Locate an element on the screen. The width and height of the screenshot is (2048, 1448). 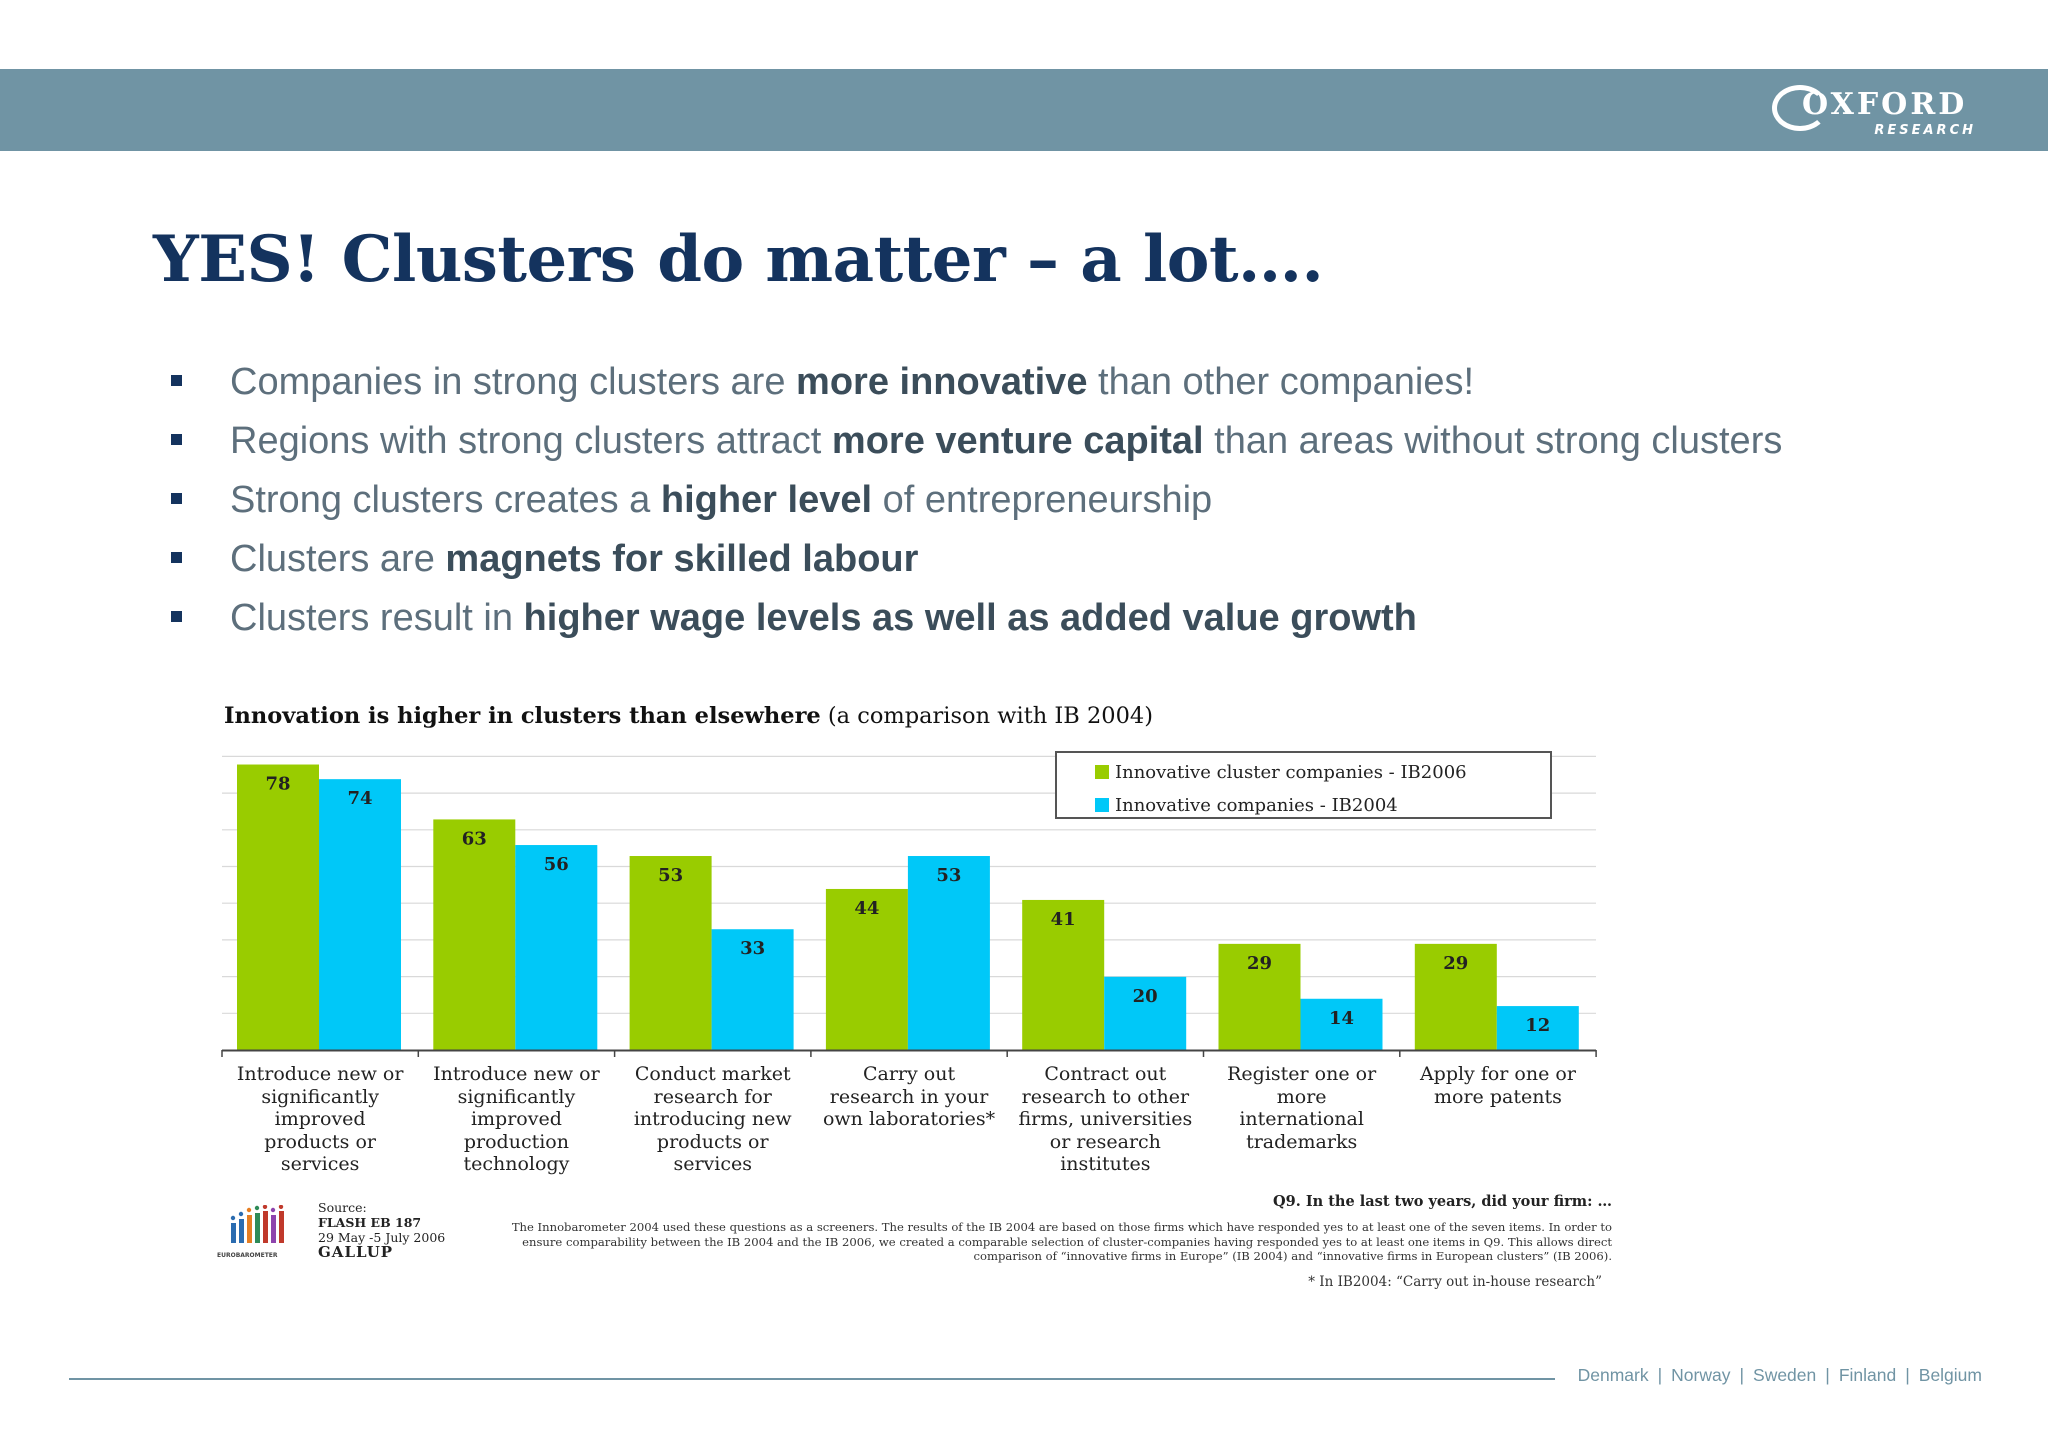
source-gallup: GALLUP is located at coordinates (356, 1252).